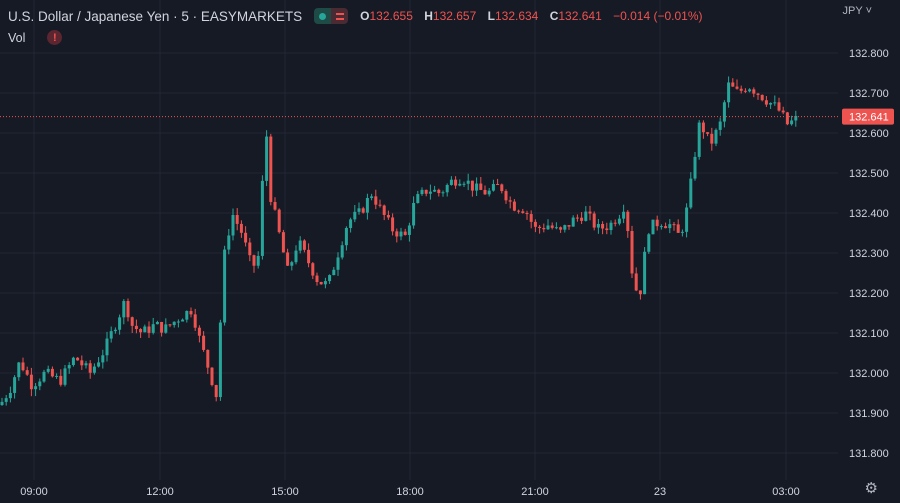  What do you see at coordinates (871, 488) in the screenshot?
I see `gear-icon: ⚙` at bounding box center [871, 488].